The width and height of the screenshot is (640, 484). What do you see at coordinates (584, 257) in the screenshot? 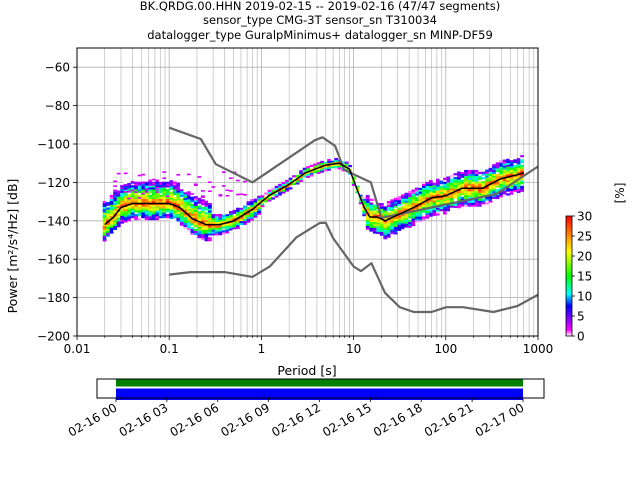
I see `colorbar-tick-label: 20` at bounding box center [584, 257].